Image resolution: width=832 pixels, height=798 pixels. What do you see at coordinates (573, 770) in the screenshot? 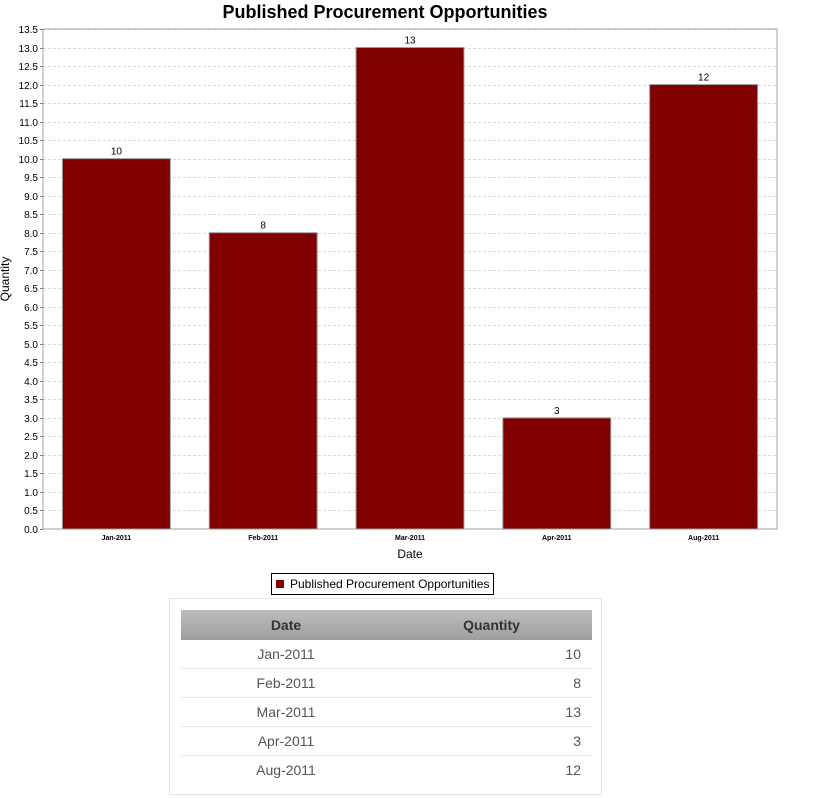
I see `cell-quantity: 12` at bounding box center [573, 770].